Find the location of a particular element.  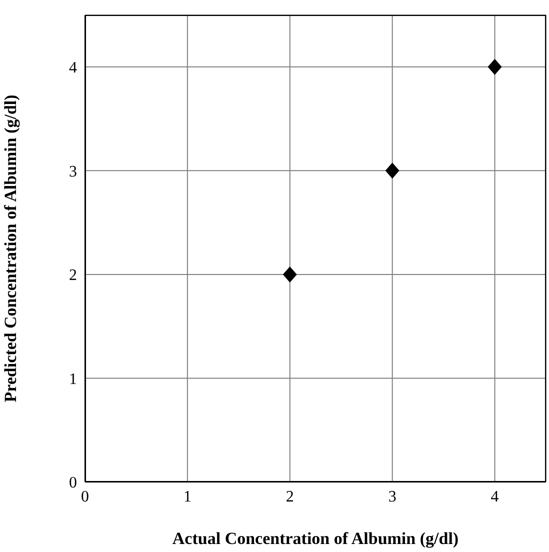

y-axis-title: Predicted Concentration of Albumin (g/dl) is located at coordinates (10, 248).